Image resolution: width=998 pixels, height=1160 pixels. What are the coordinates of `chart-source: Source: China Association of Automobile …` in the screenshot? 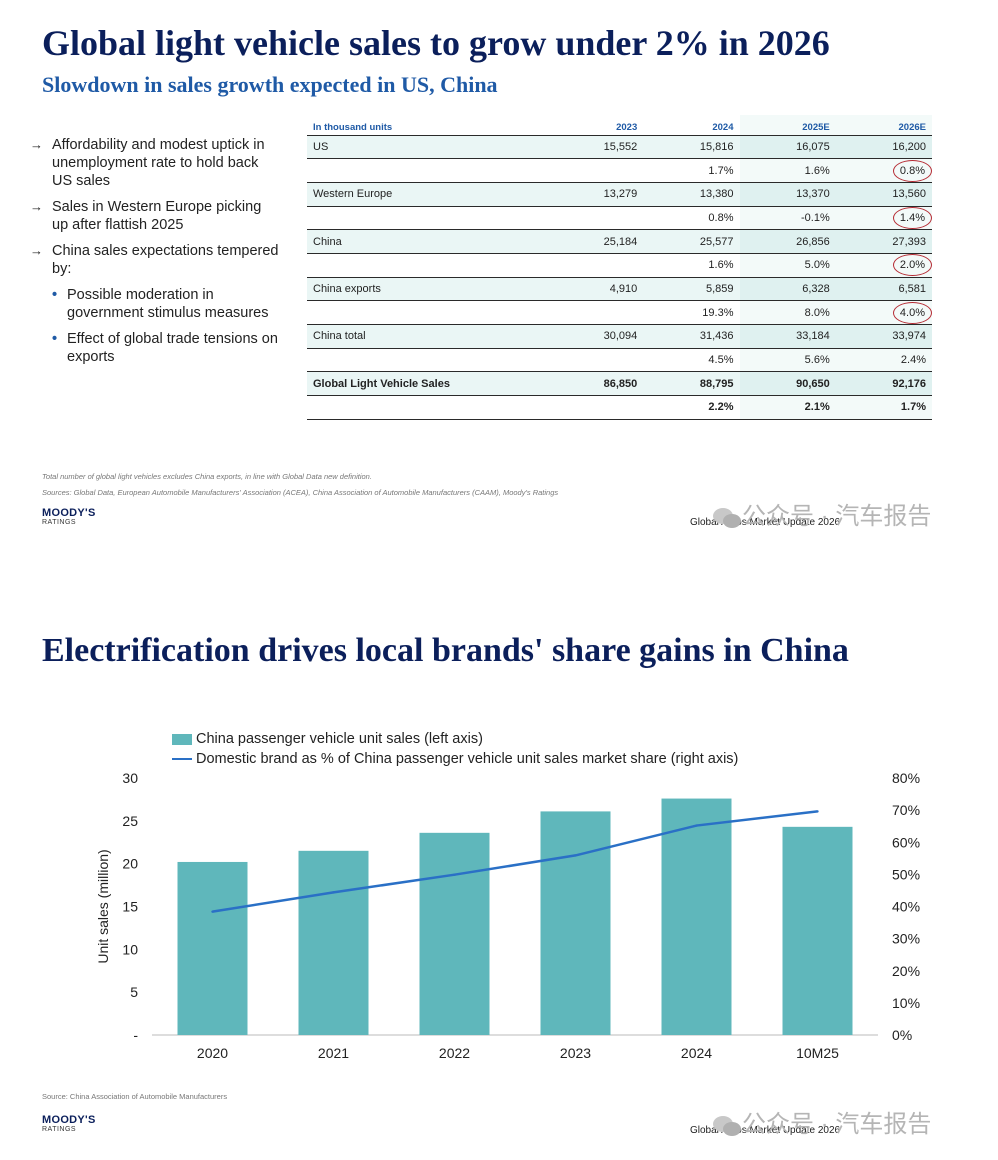 It's located at (135, 1096).